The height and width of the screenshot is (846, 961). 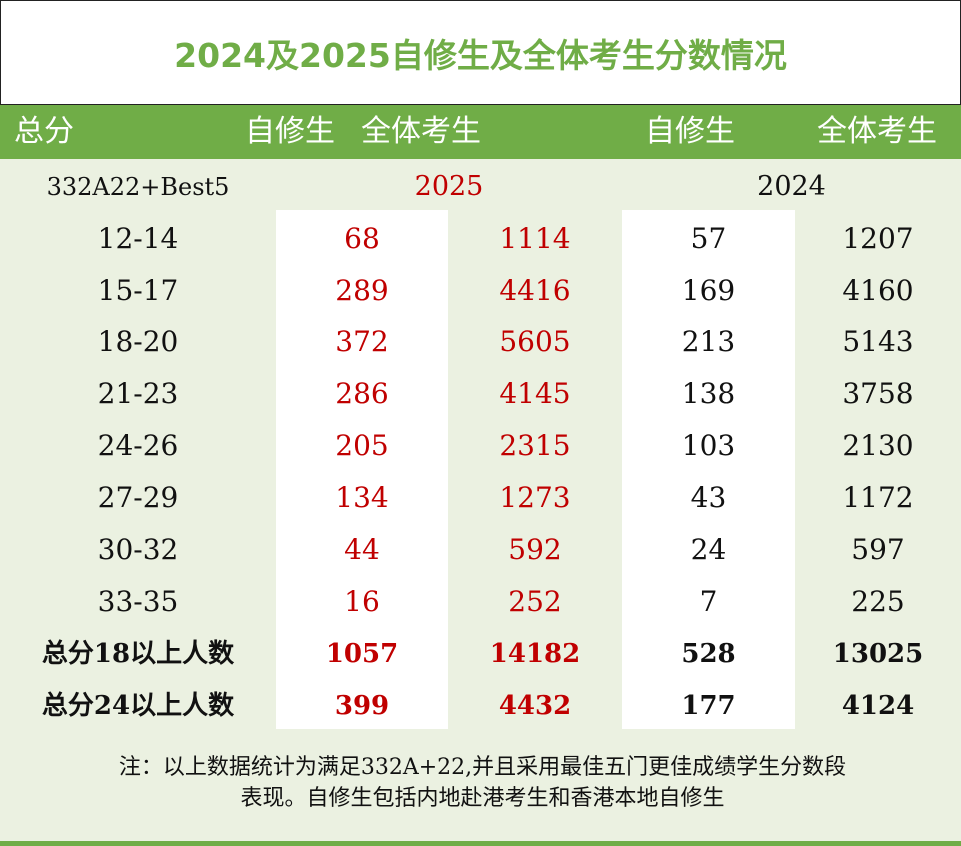 I want to click on row-range: 30-32, so click(x=138, y=549).